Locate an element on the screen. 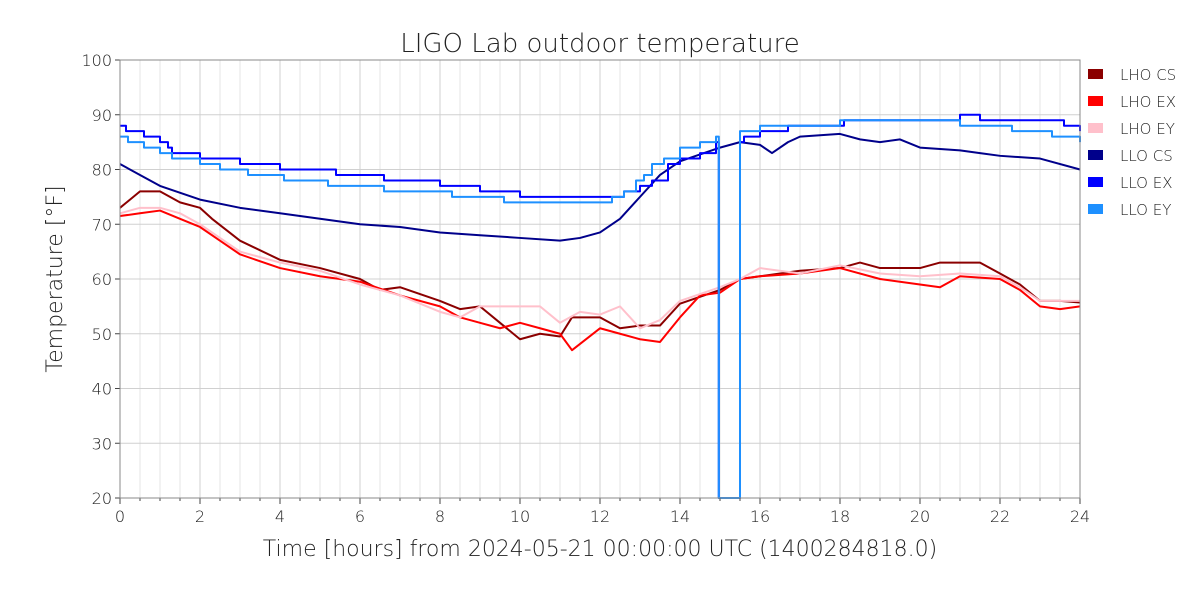 This screenshot has height=604, width=1200. x-tick-label: 14 is located at coordinates (680, 516).